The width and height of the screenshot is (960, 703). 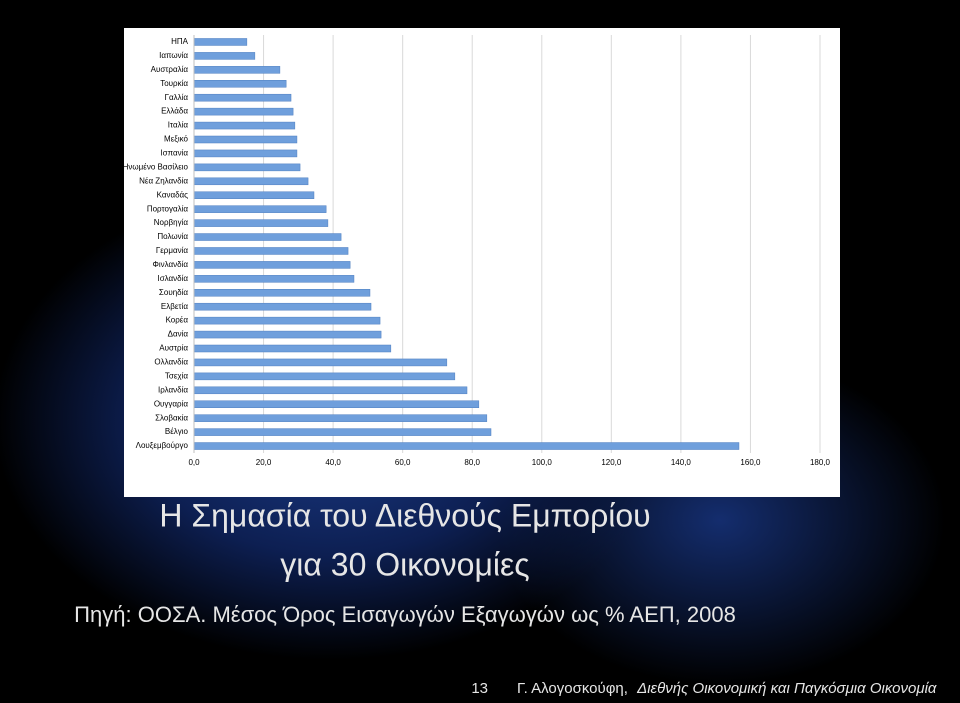 What do you see at coordinates (172, 278) in the screenshot?
I see `y-tick-label: Ισλανδία` at bounding box center [172, 278].